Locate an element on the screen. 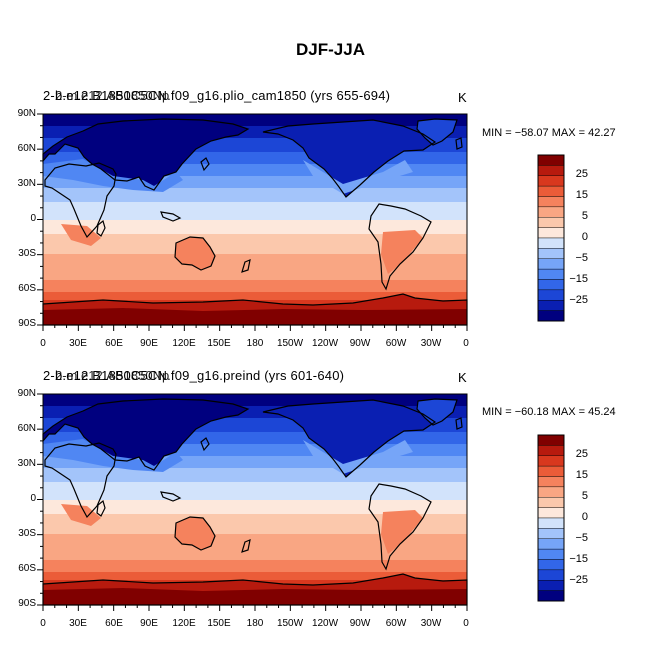 The width and height of the screenshot is (661, 660). top-lon-tick: 90E is located at coordinates (149, 343).